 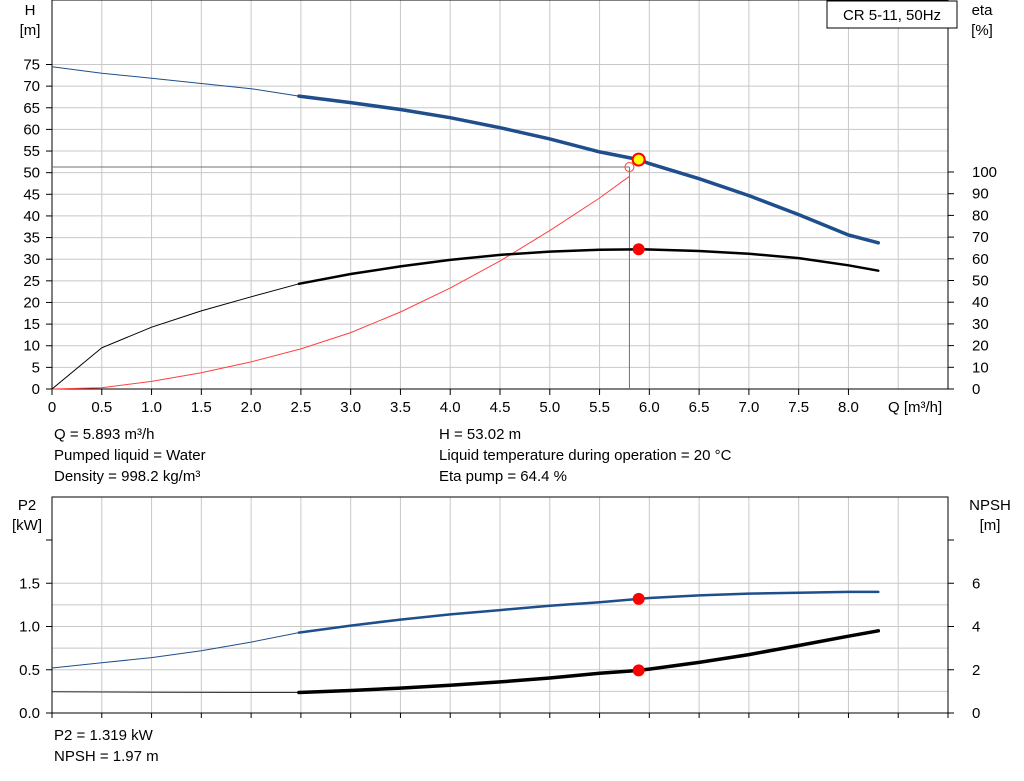 I want to click on p2-tick-label: 1.0, so click(x=29, y=627).